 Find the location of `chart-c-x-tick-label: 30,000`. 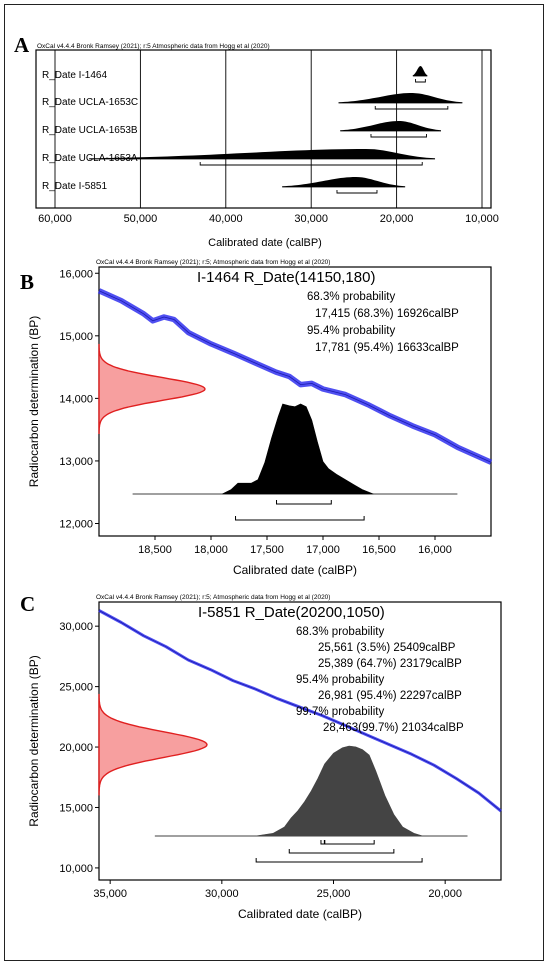

chart-c-x-tick-label: 30,000 is located at coordinates (222, 894).